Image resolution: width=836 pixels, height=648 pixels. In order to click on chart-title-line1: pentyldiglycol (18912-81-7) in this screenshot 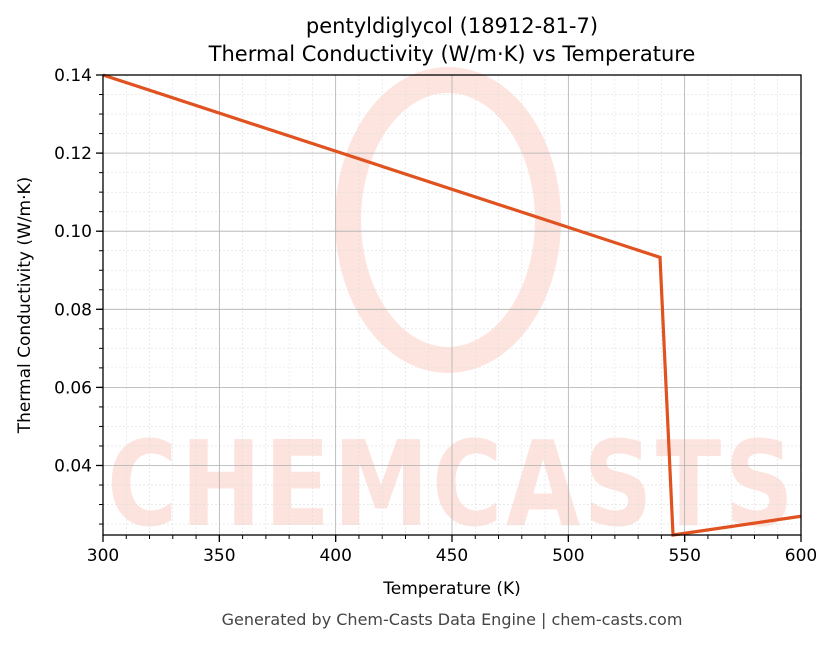, I will do `click(452, 26)`.